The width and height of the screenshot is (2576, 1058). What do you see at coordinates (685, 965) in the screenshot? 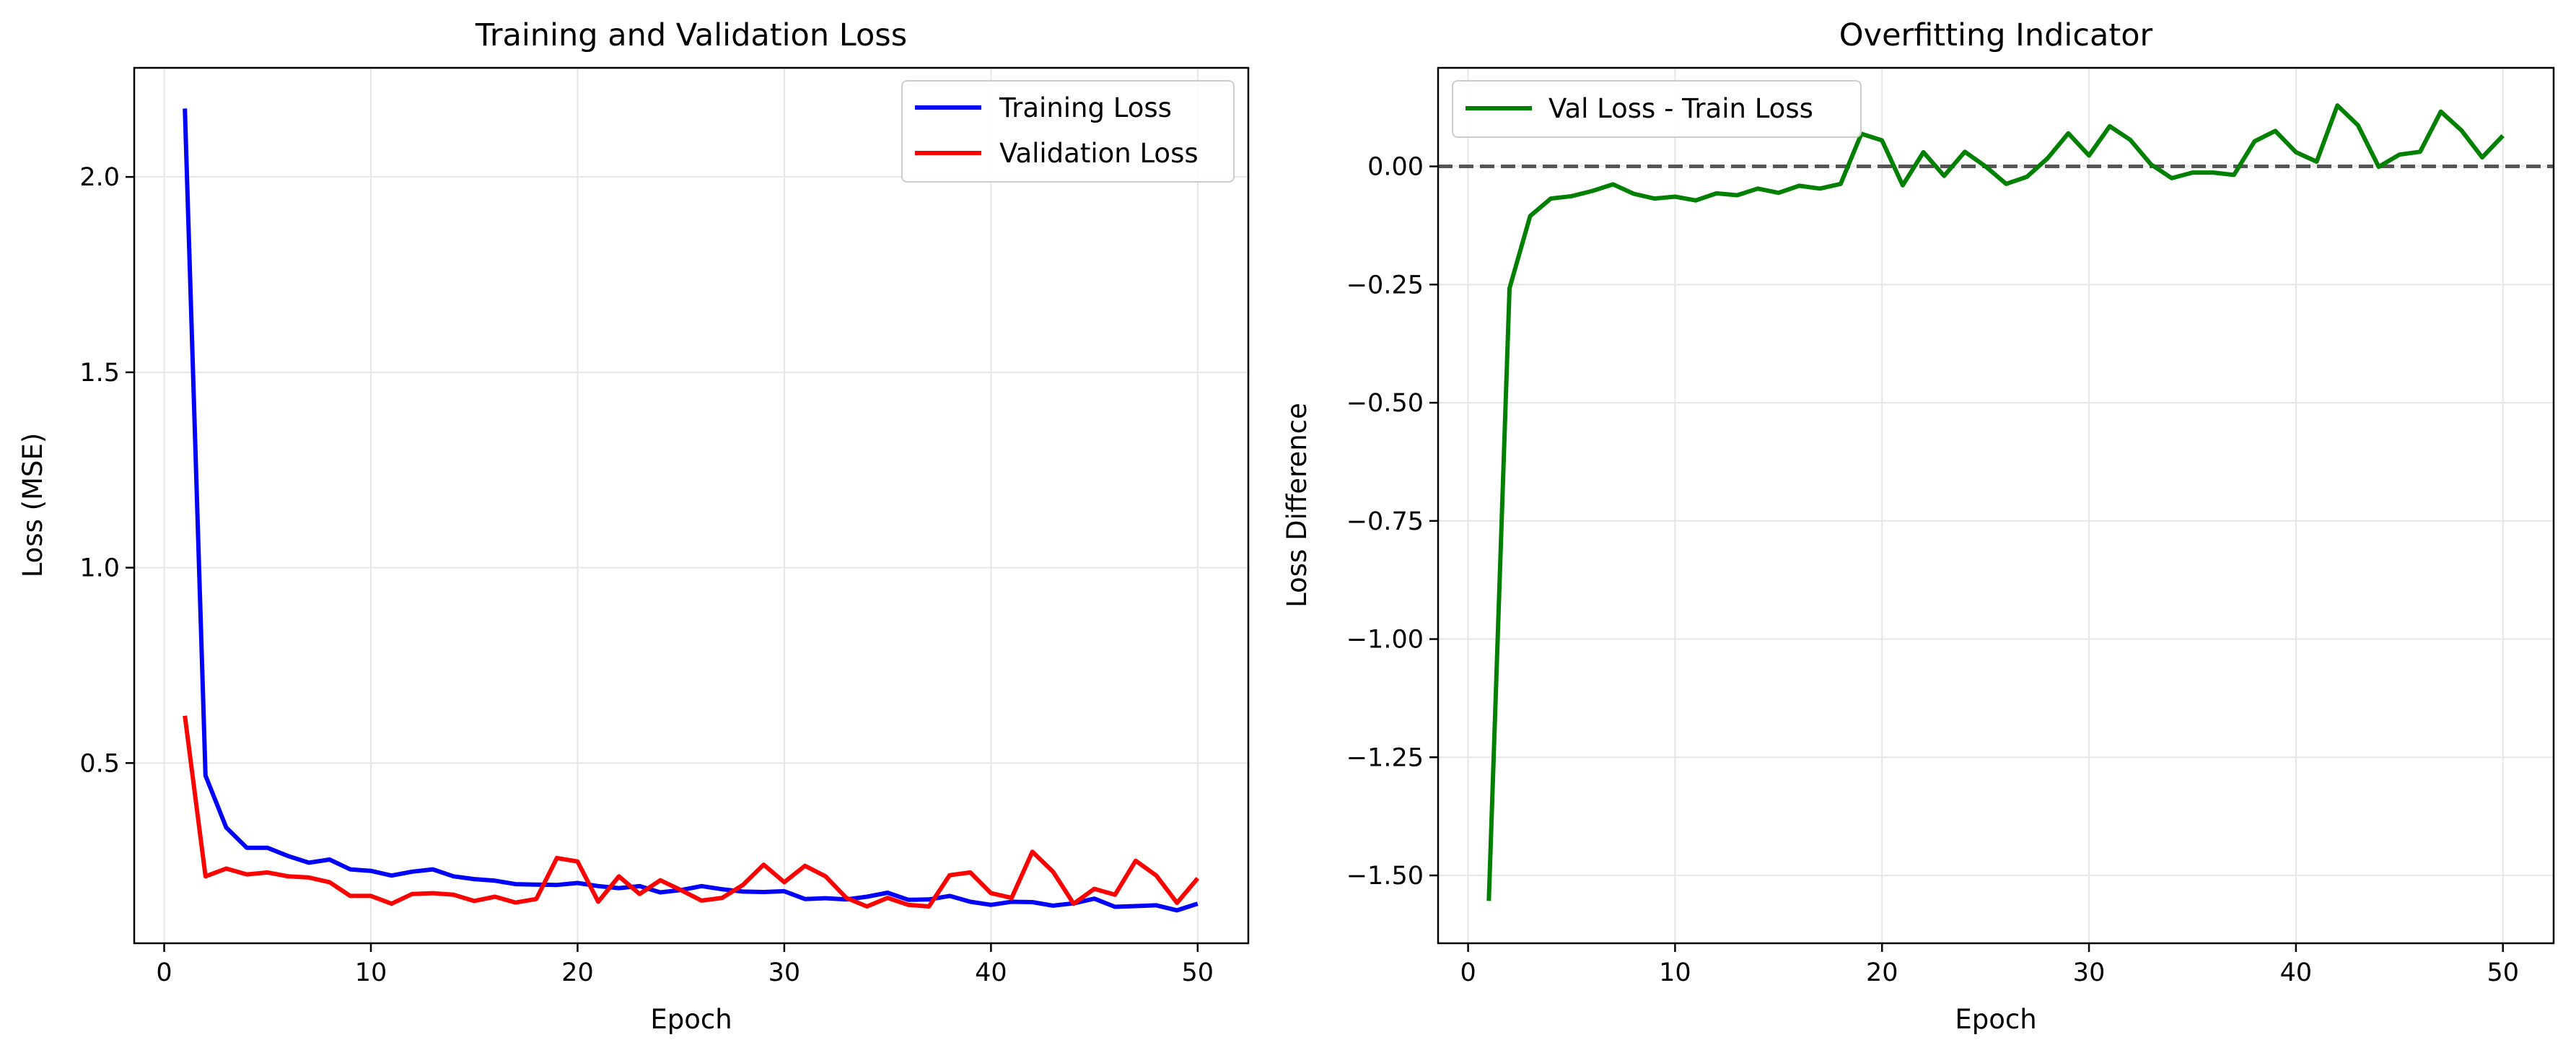
I see `chart-left-xticks: 0 10 20 30 40 50` at bounding box center [685, 965].